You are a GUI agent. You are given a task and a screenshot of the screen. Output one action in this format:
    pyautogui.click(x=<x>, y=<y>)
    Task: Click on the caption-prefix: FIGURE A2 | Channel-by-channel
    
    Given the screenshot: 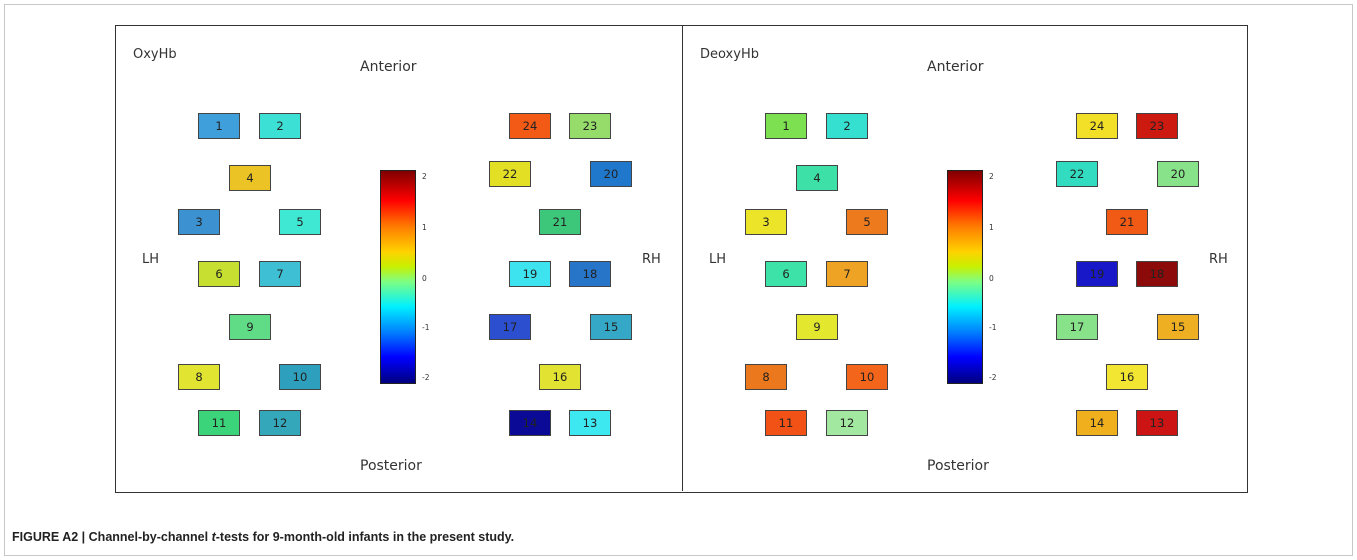 What is the action you would take?
    pyautogui.click(x=112, y=537)
    